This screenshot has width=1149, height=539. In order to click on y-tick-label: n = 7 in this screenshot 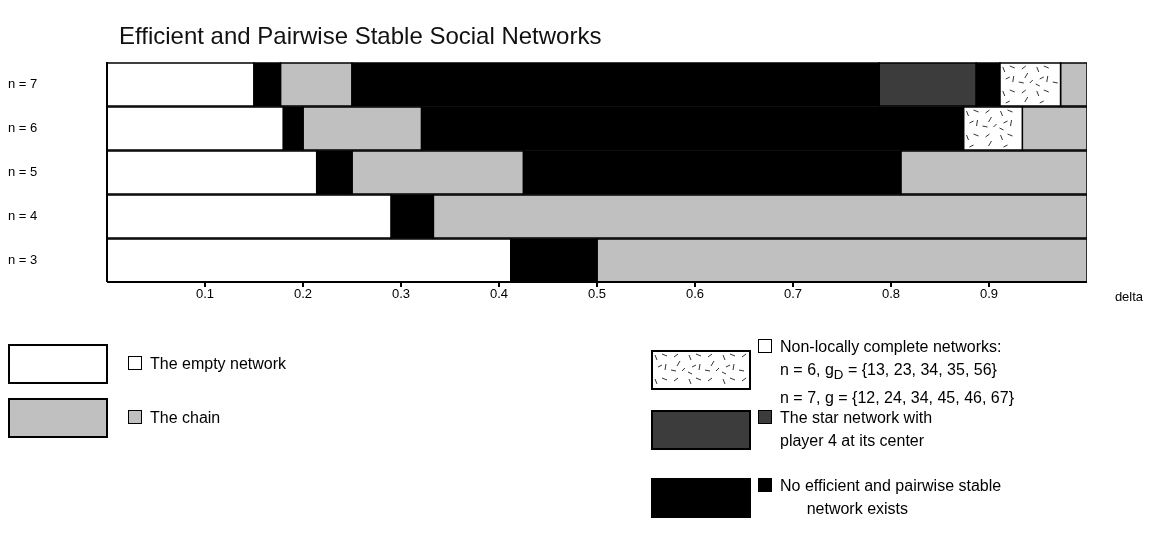, I will do `click(23, 83)`.